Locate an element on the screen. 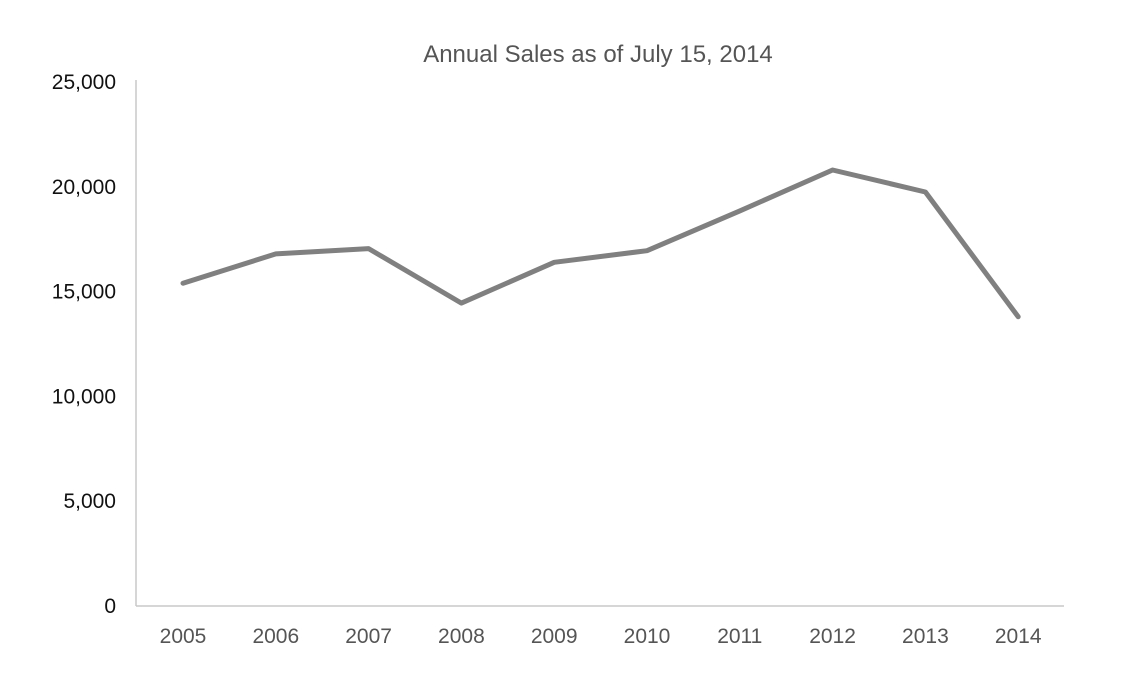  x-tick-label: 2008 is located at coordinates (461, 636).